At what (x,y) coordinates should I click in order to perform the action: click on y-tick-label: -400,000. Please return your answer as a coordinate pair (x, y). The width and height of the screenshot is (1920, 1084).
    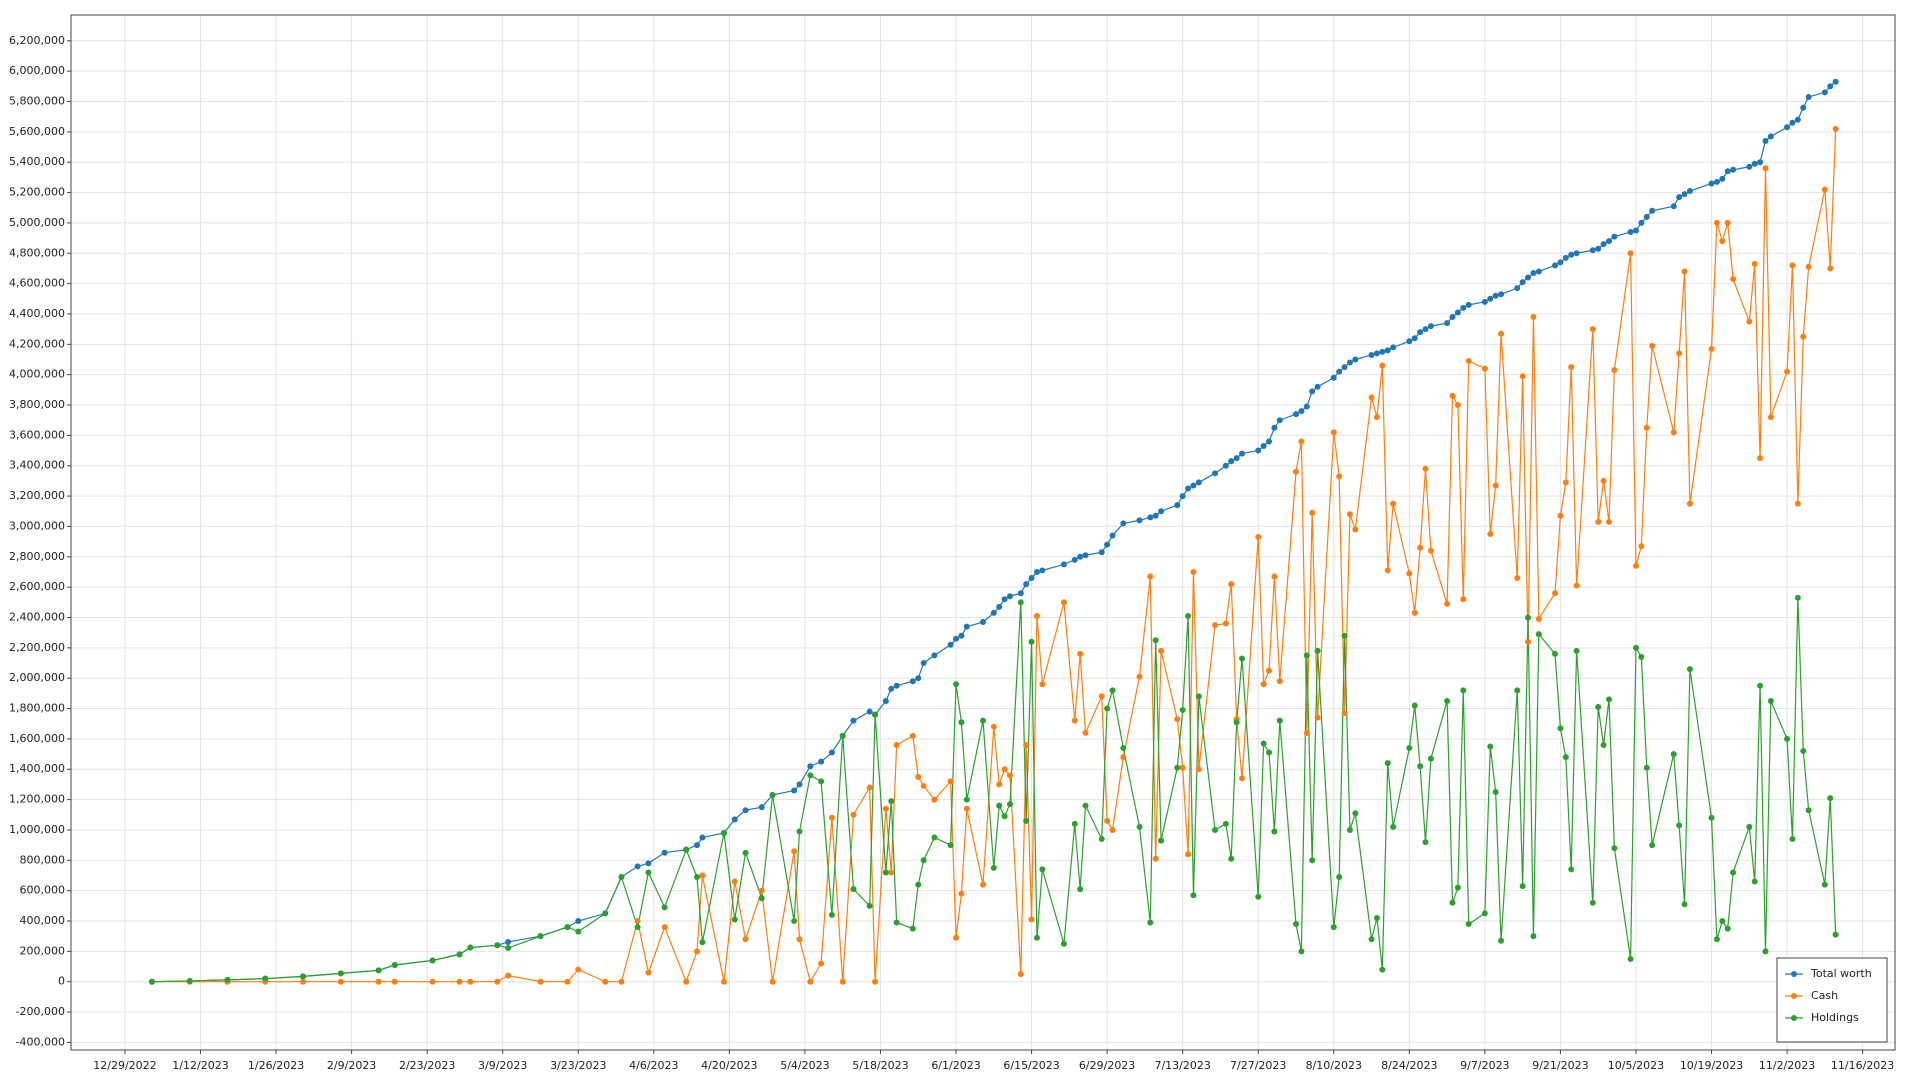
    Looking at the image, I should click on (40, 1041).